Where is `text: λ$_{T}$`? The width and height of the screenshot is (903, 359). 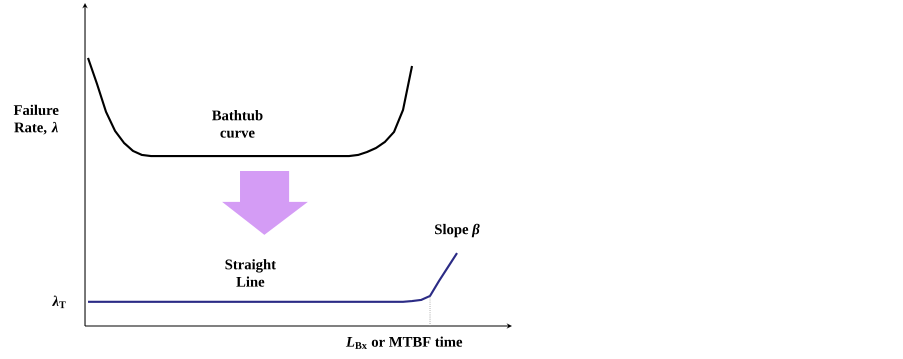
text: λ$_{T}$ is located at coordinates (59, 302).